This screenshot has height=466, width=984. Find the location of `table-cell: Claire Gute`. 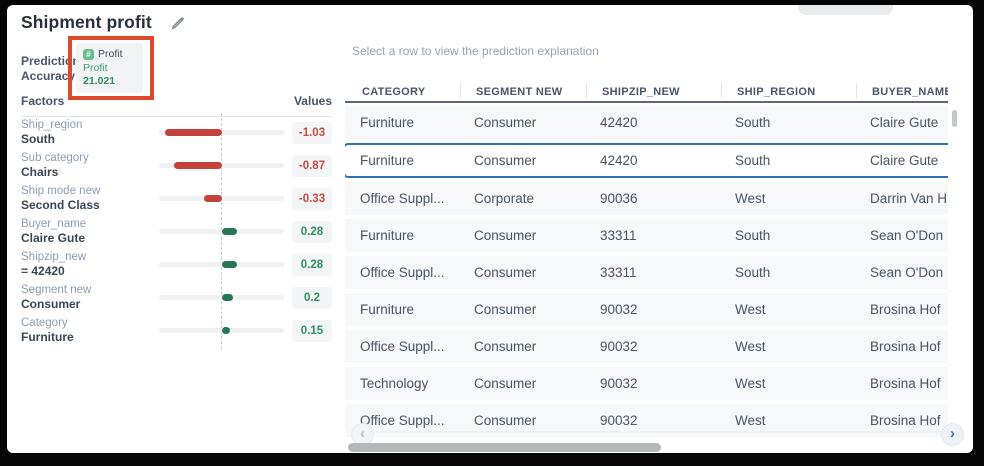

table-cell: Claire Gute is located at coordinates (904, 160).